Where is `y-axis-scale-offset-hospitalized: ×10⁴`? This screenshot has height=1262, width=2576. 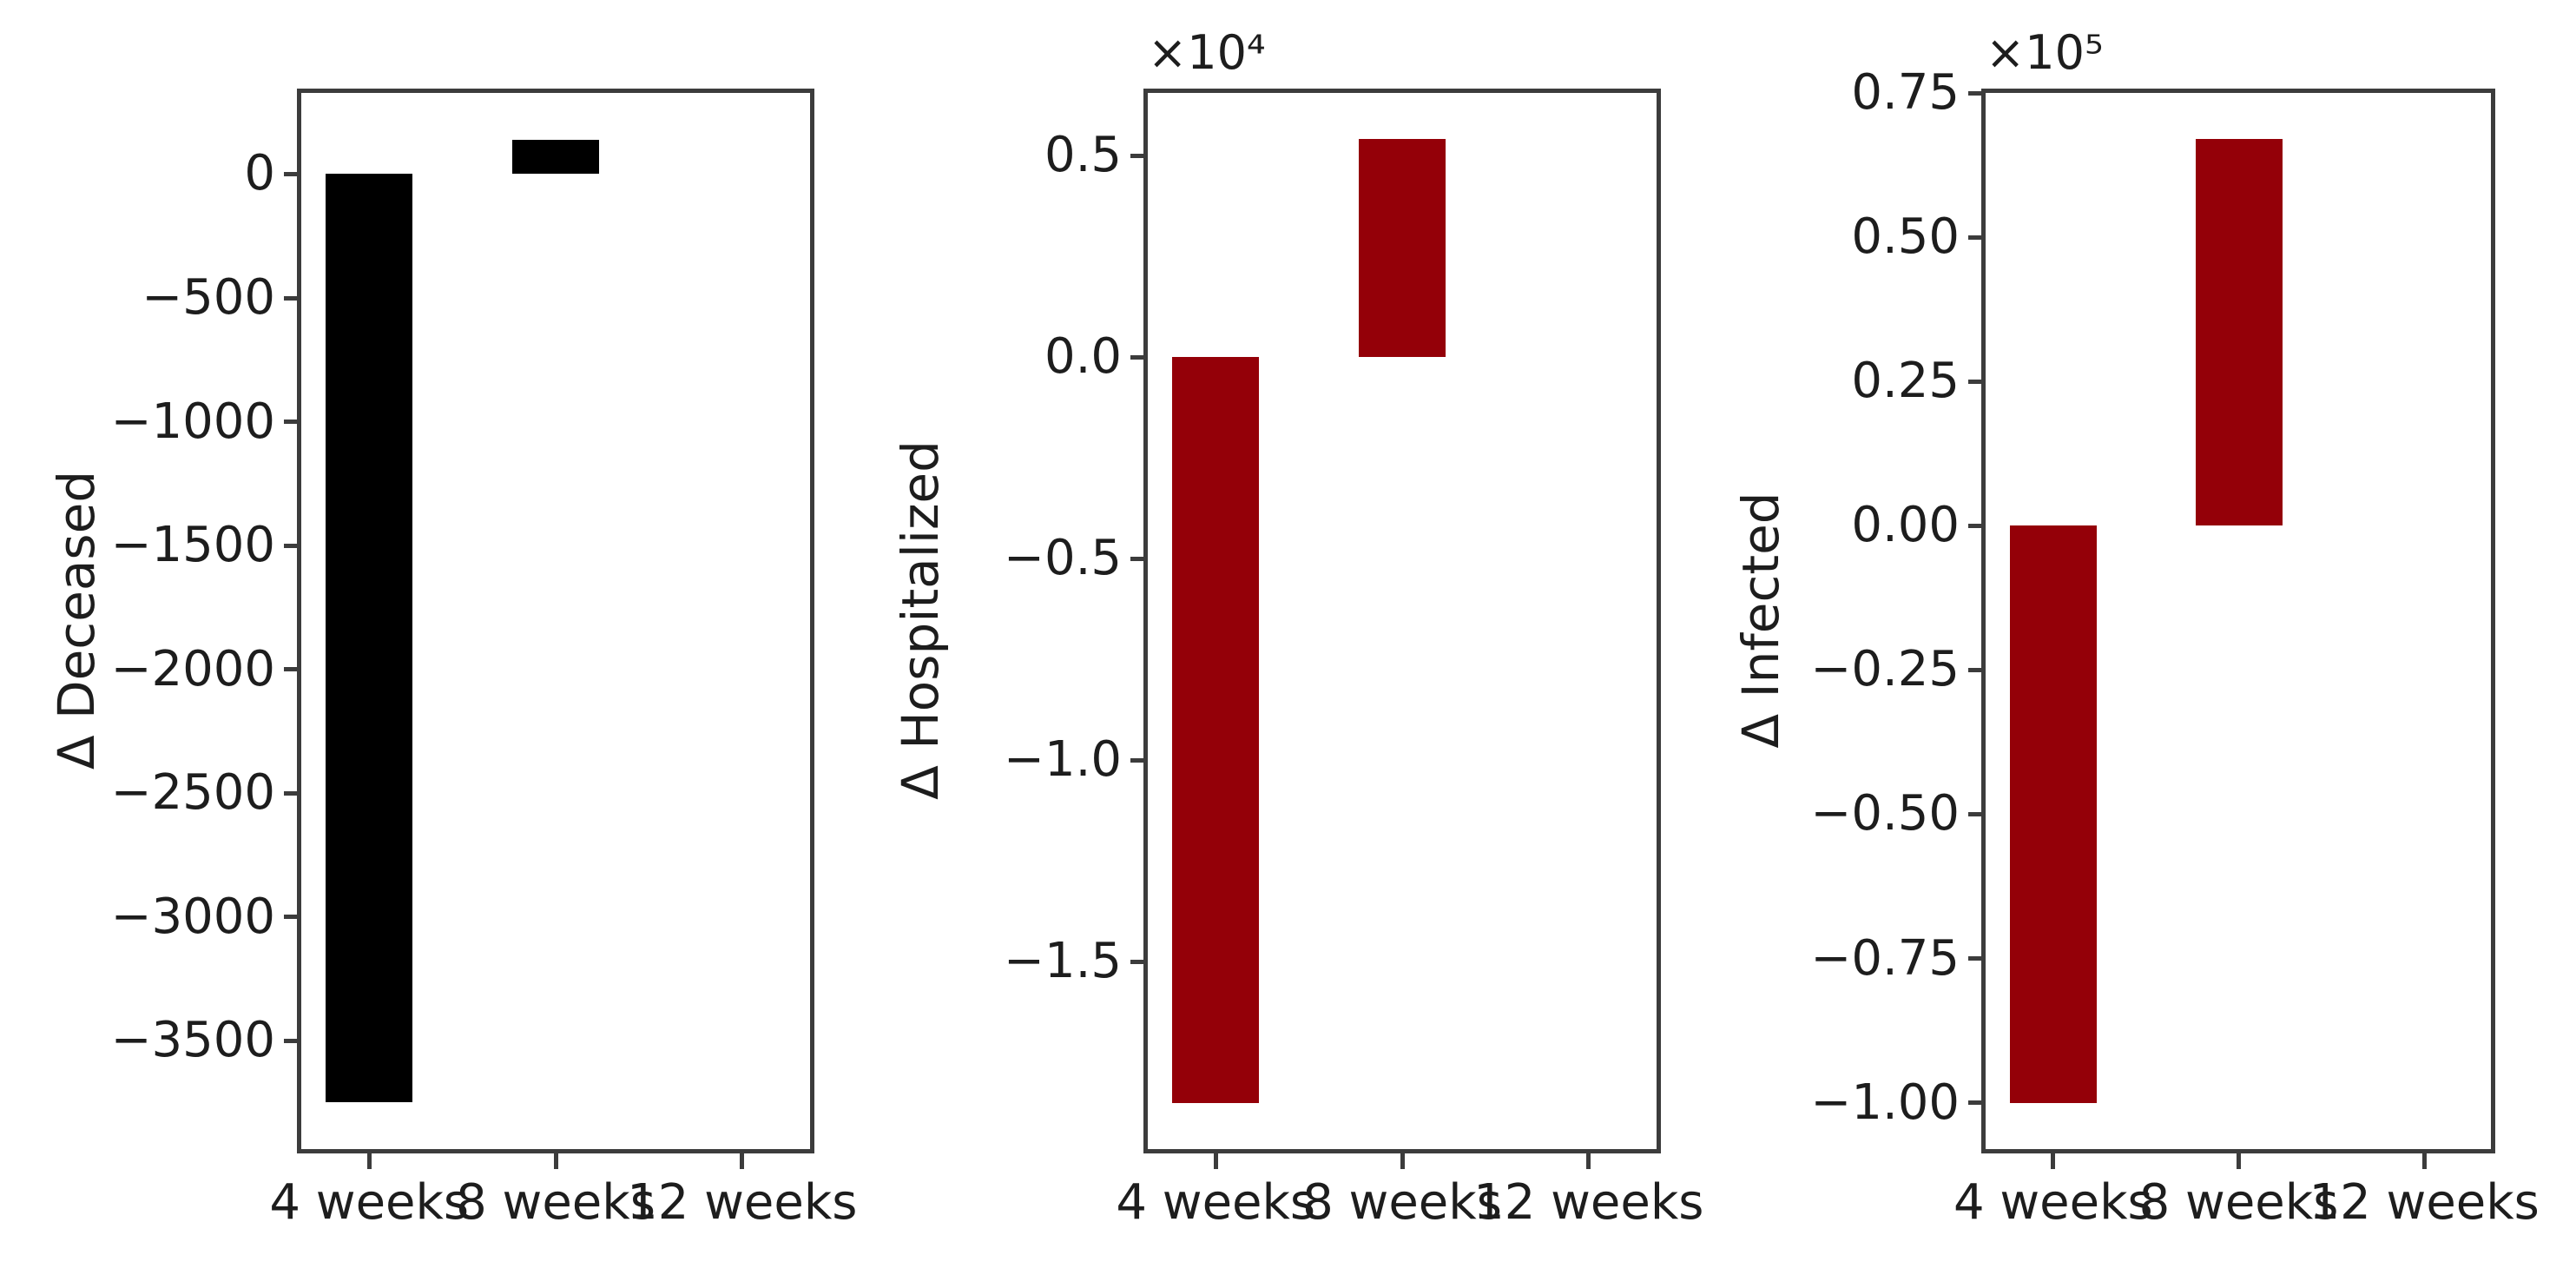
y-axis-scale-offset-hospitalized: ×10⁴ is located at coordinates (1207, 52).